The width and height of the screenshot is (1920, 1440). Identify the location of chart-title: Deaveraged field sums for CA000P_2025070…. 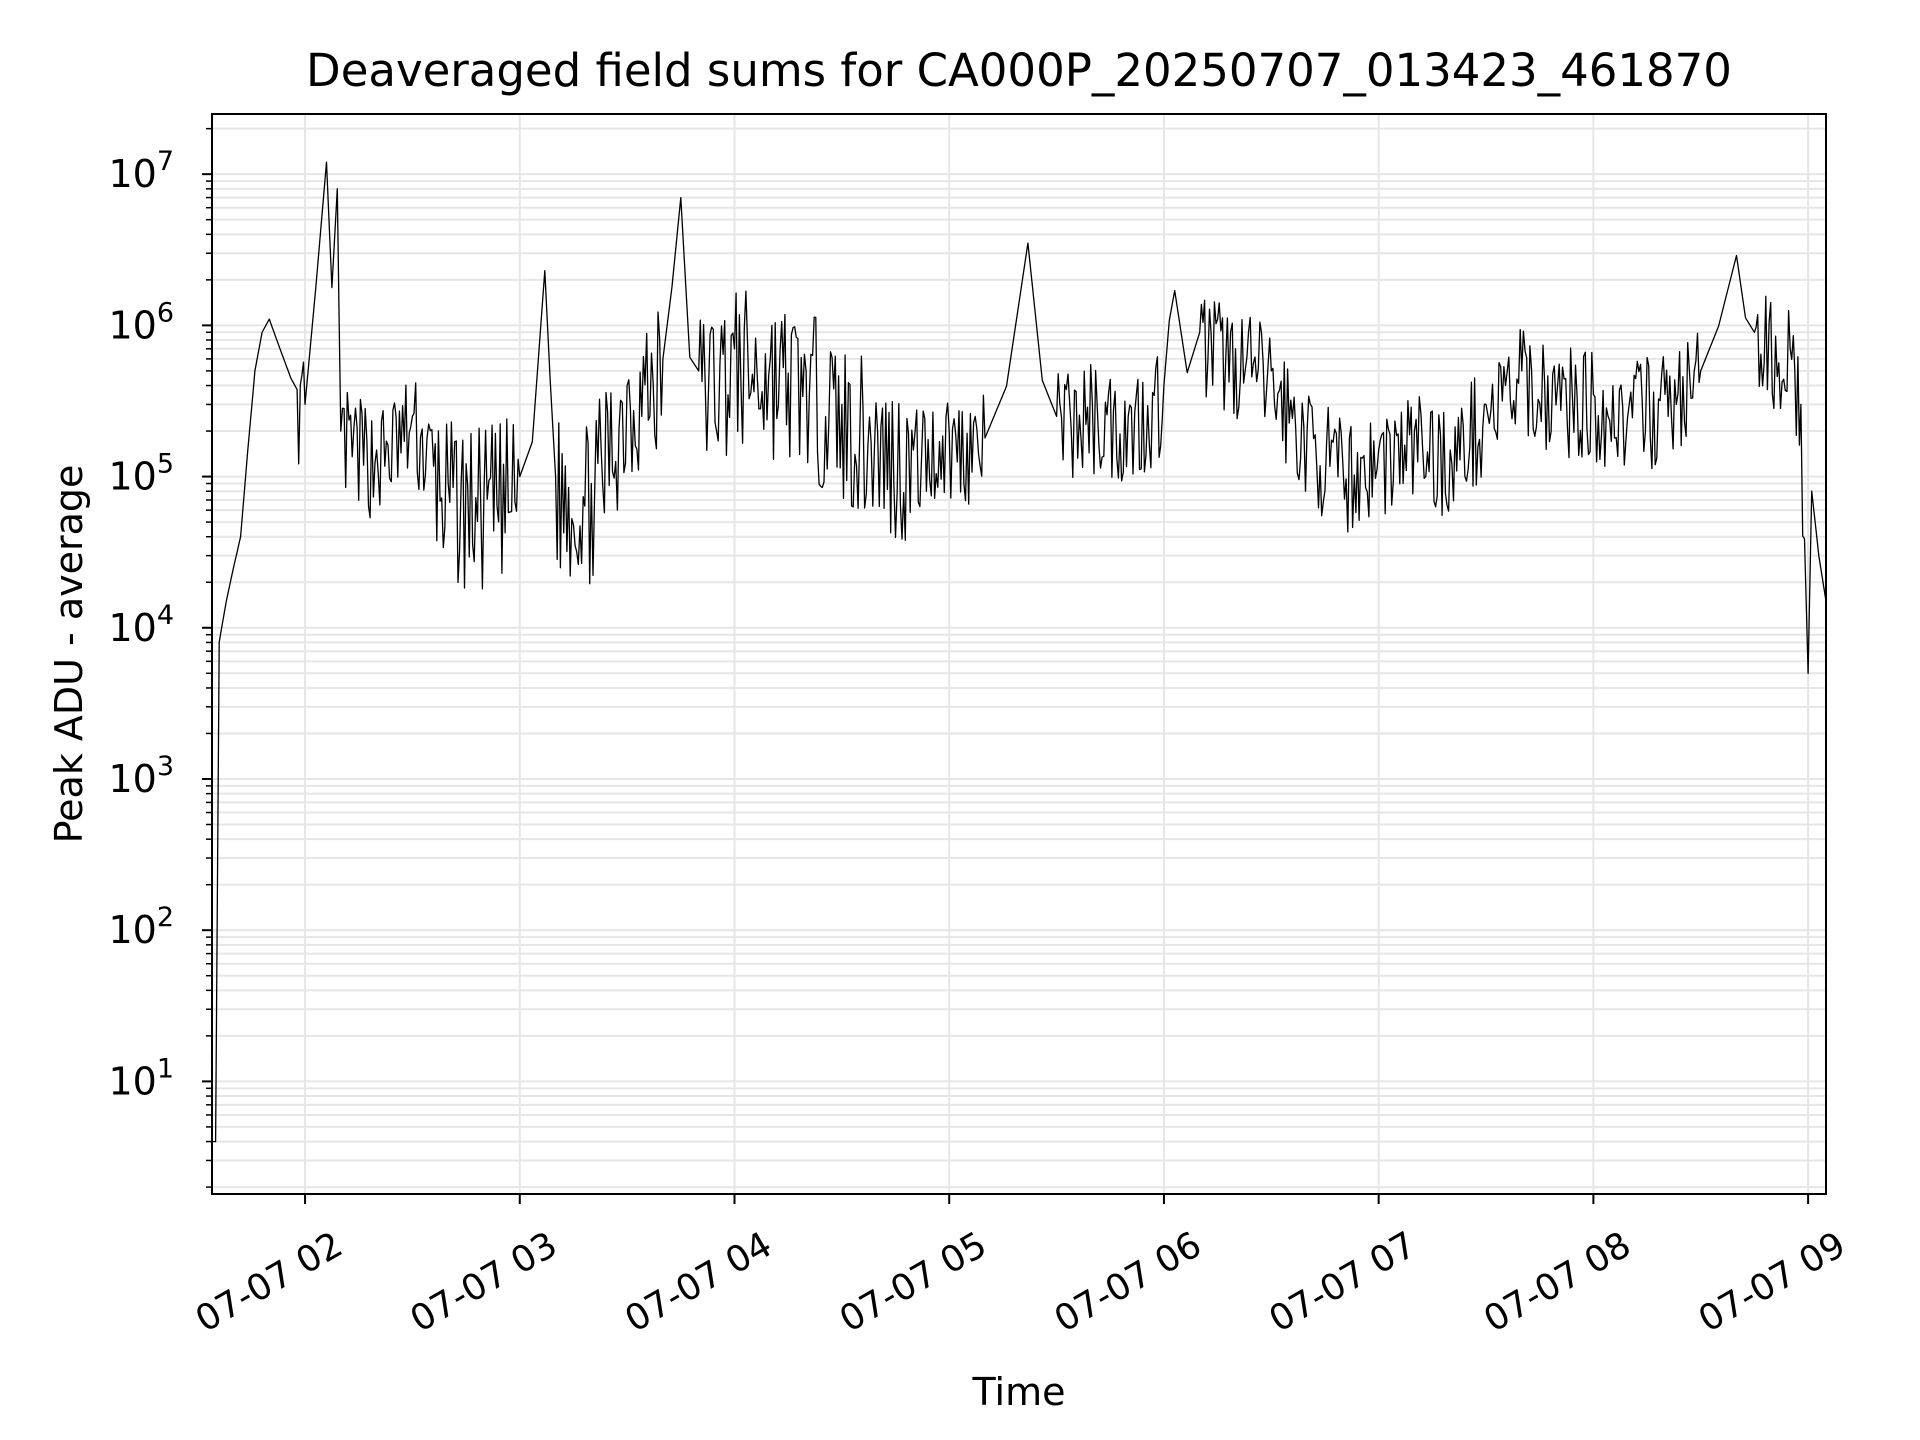
(1019, 70).